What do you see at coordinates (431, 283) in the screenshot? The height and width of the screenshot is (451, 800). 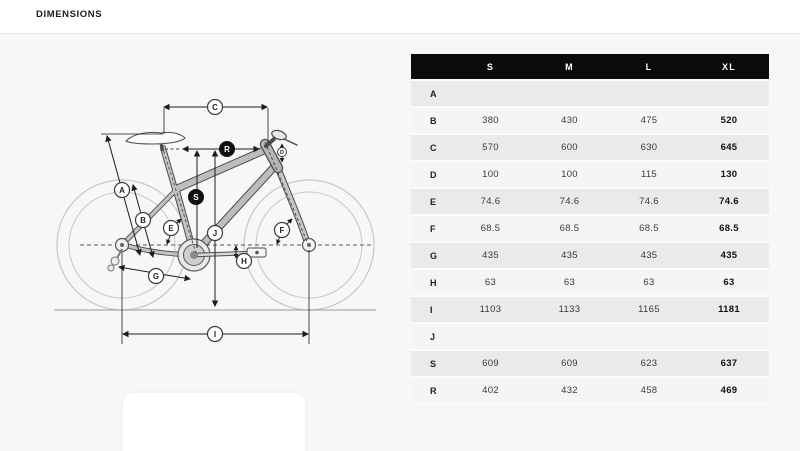 I see `row-label: H` at bounding box center [431, 283].